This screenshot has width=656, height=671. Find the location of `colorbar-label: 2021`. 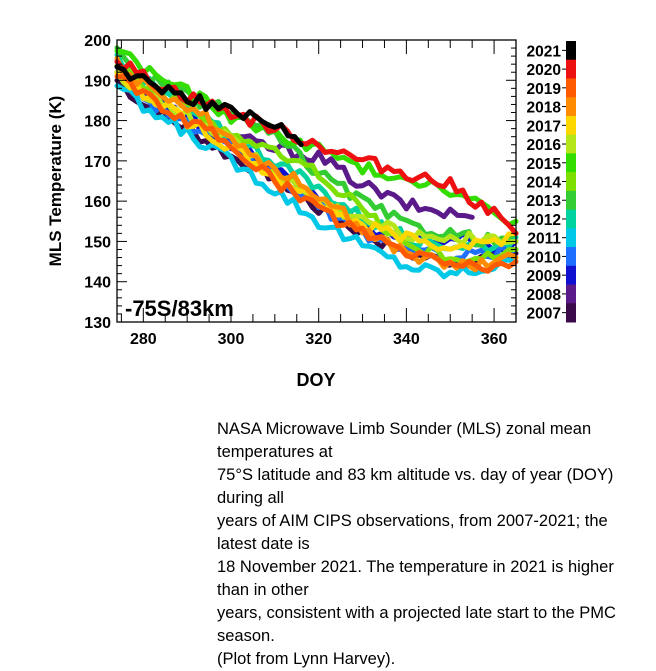

colorbar-label: 2021 is located at coordinates (544, 51).